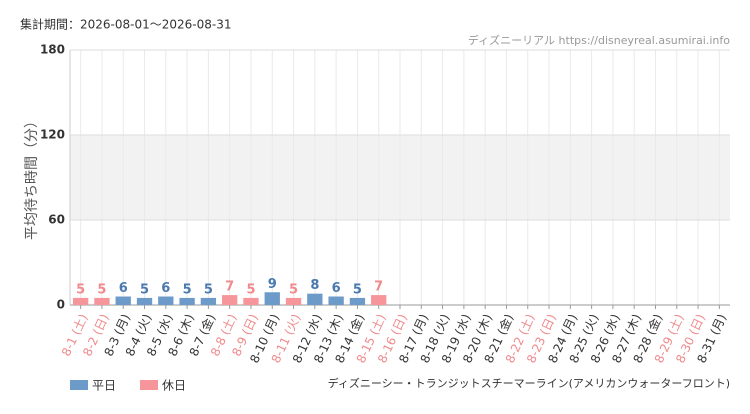 This screenshot has width=750, height=414. Describe the element at coordinates (125, 24) in the screenshot. I see `chart-title: 集計期間：2026-08-01～2026-08-31` at that location.